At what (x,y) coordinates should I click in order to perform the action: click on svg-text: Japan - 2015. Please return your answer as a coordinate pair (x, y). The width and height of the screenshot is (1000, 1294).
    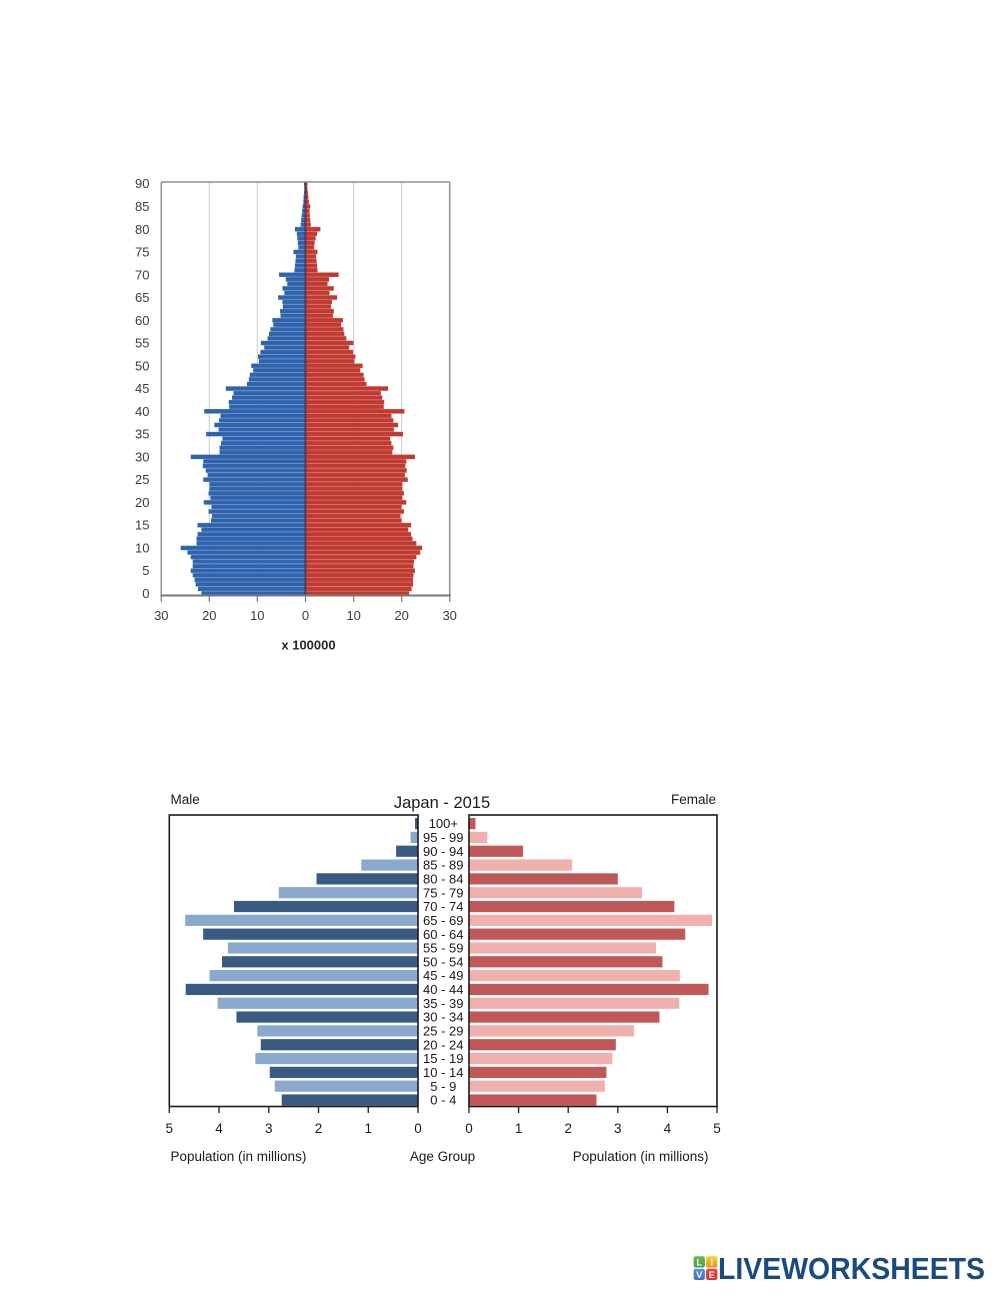
    Looking at the image, I should click on (442, 803).